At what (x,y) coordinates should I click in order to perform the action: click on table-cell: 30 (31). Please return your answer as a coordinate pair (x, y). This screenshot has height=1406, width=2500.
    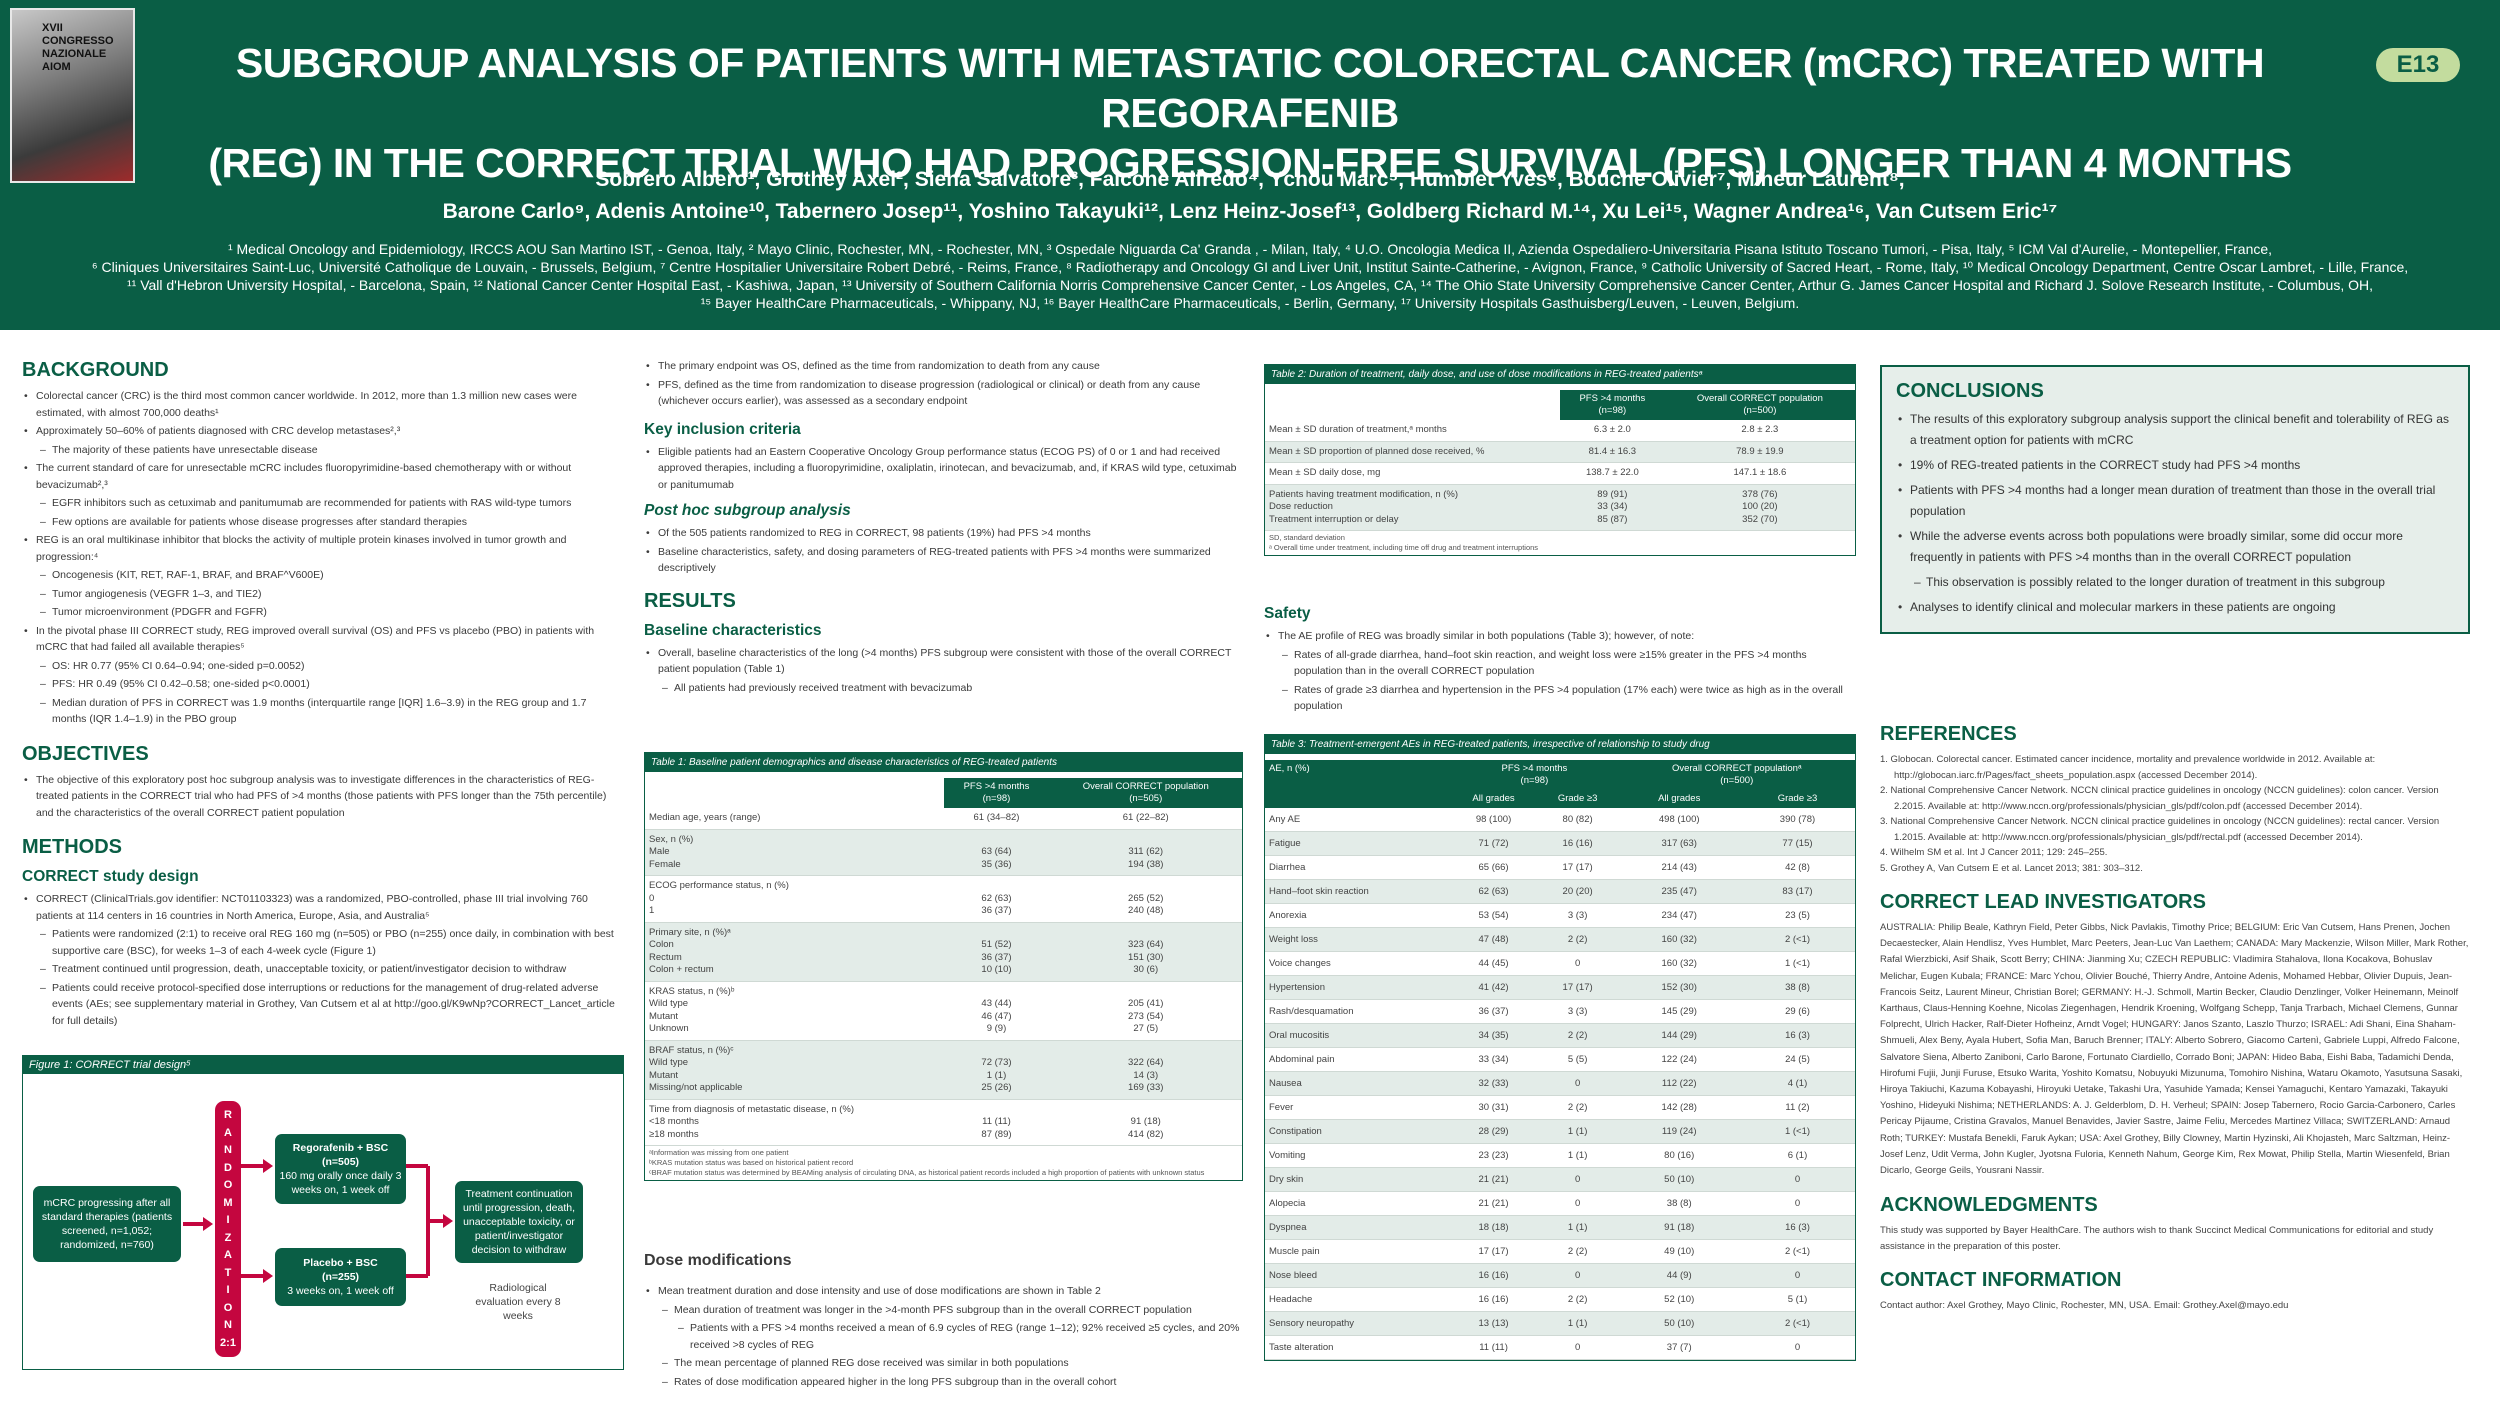
    Looking at the image, I should click on (1493, 1107).